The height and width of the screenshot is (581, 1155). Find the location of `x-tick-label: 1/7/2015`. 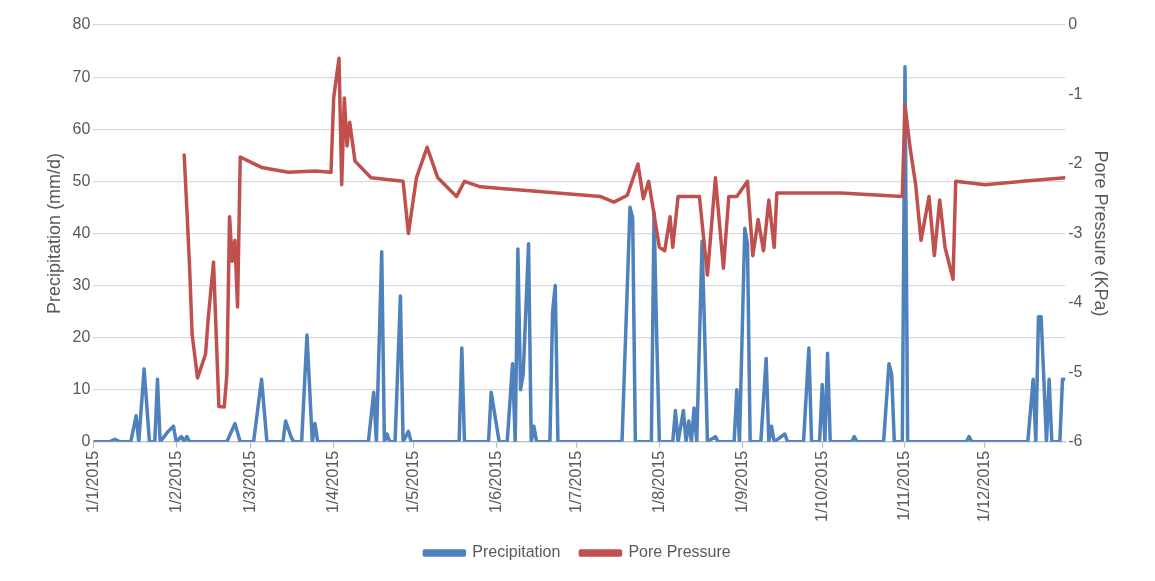

x-tick-label: 1/7/2015 is located at coordinates (576, 482).